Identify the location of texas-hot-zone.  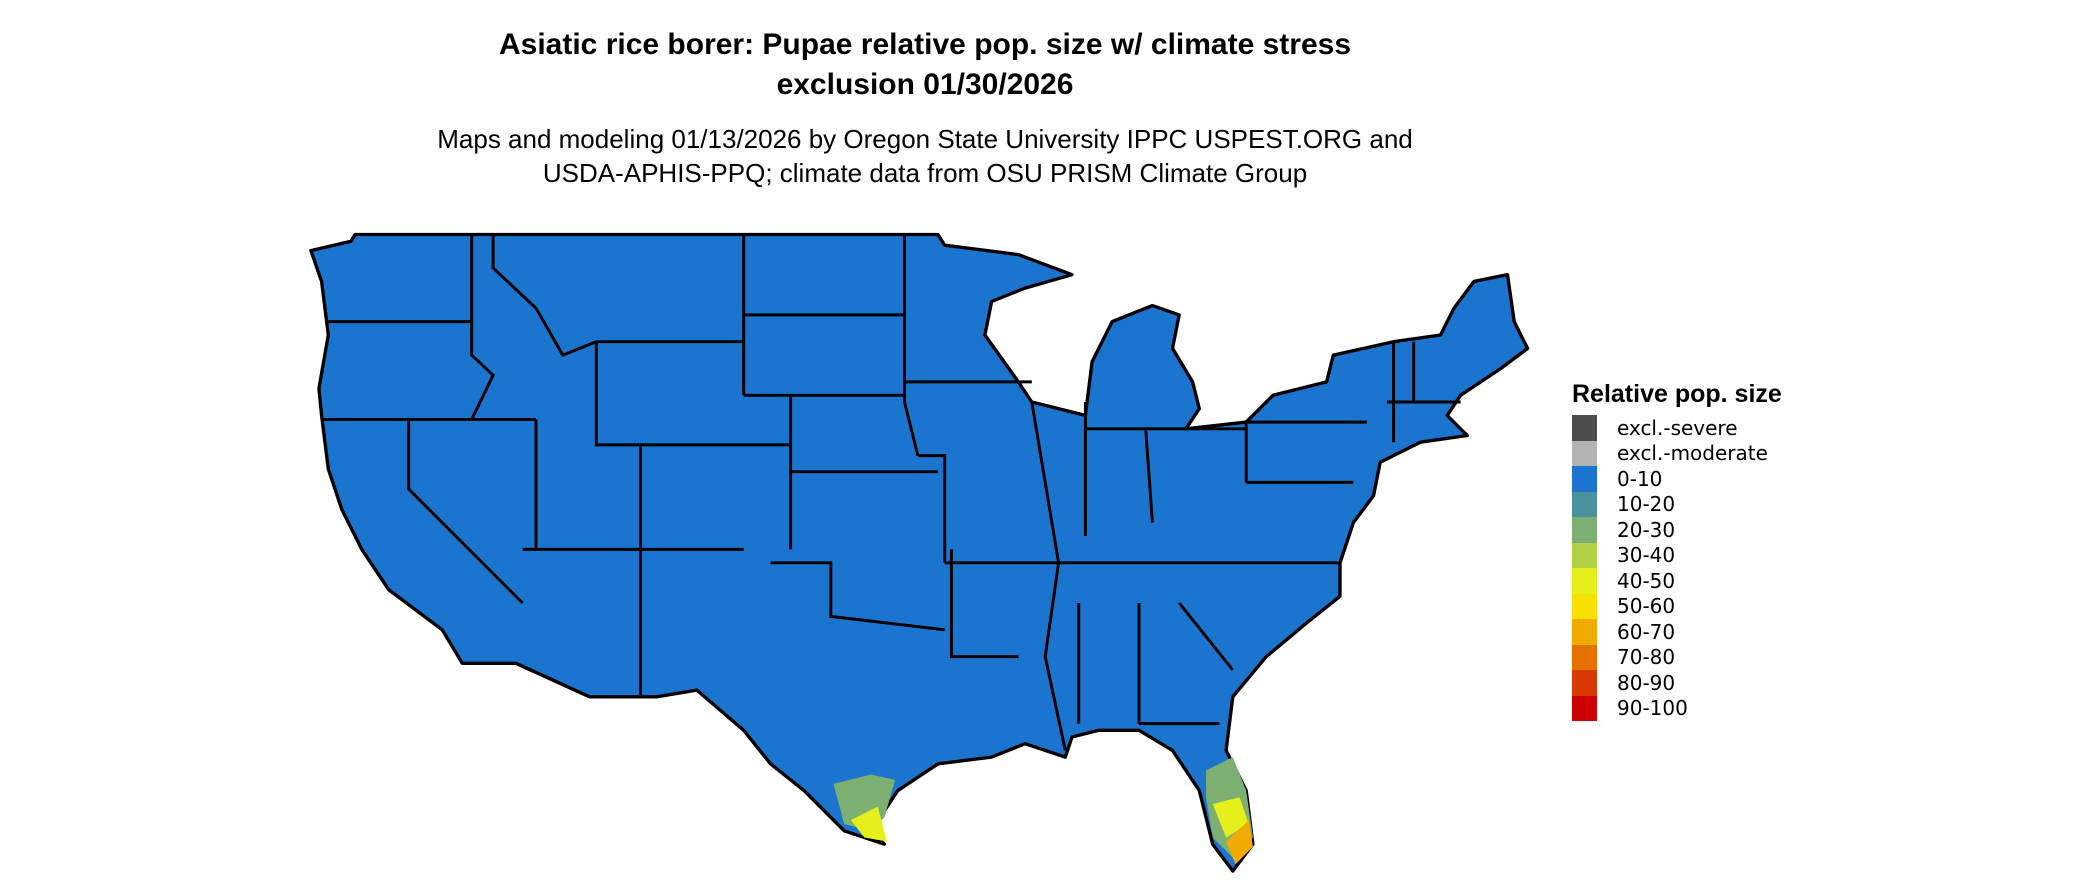
(869, 824).